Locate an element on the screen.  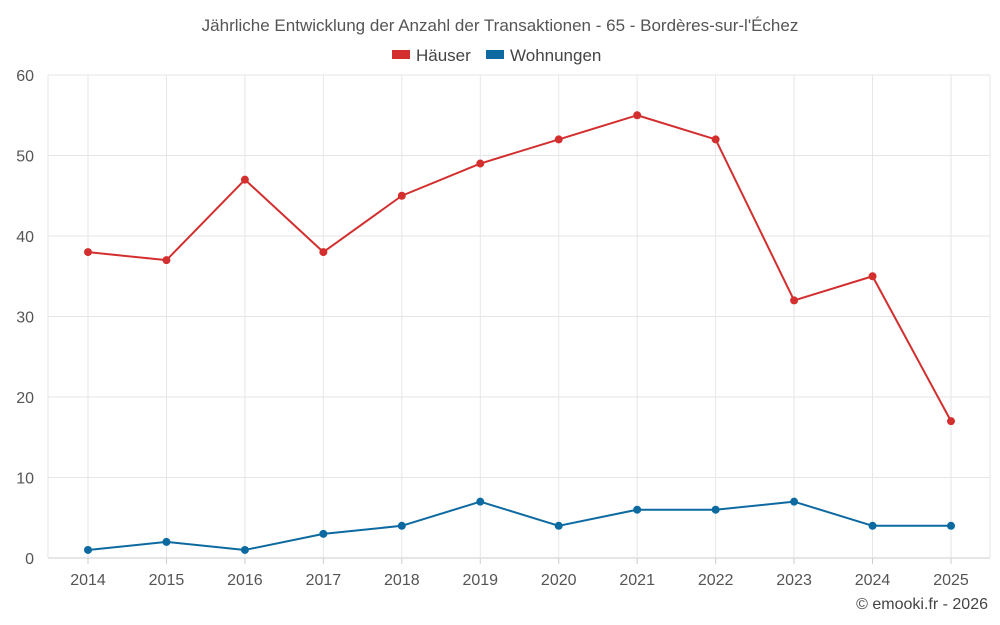
legend-label-haeuser: Häuser is located at coordinates (443, 55).